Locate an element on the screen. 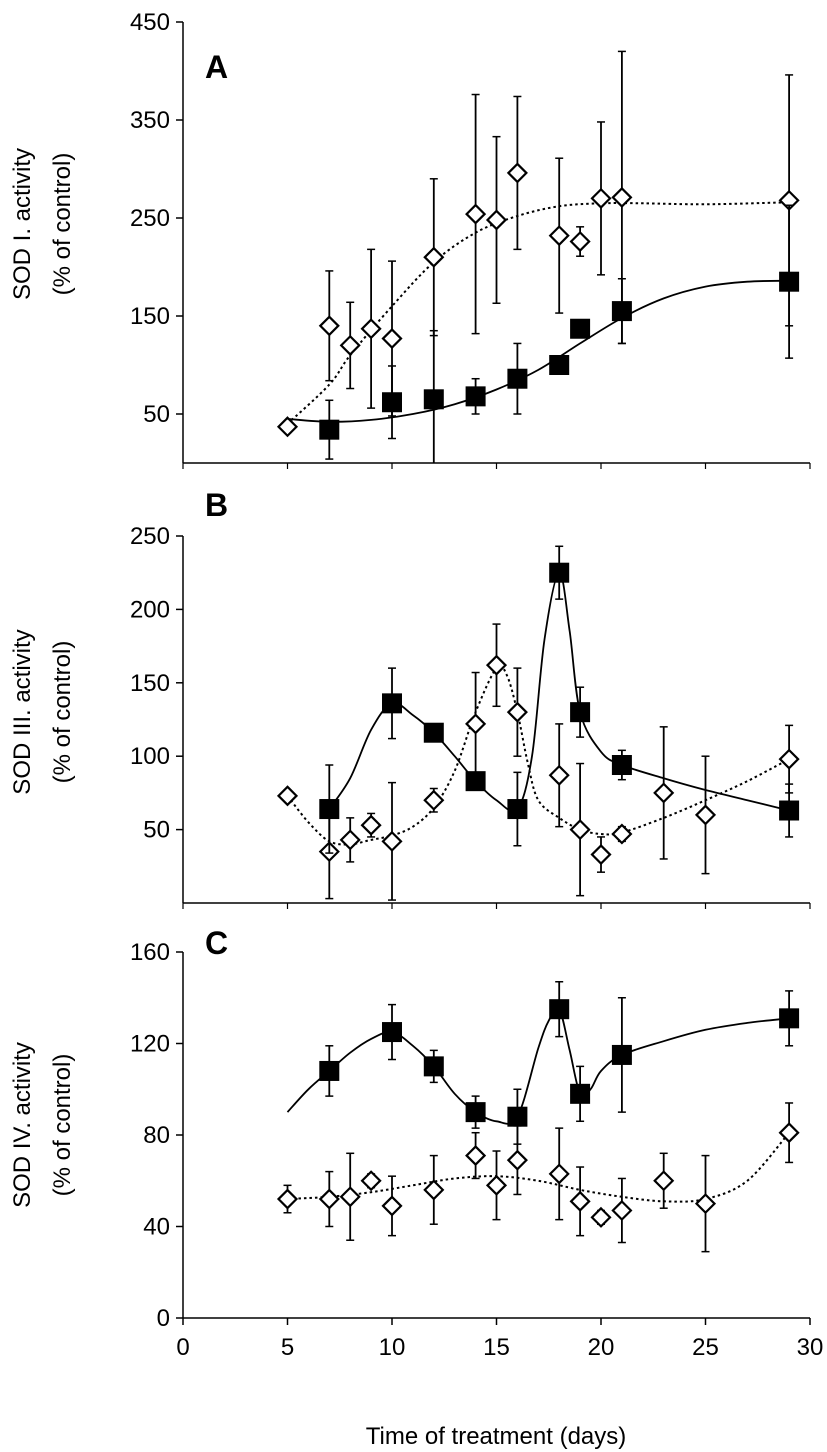  panel-c-y-tick-label: 160 is located at coordinates (150, 952).